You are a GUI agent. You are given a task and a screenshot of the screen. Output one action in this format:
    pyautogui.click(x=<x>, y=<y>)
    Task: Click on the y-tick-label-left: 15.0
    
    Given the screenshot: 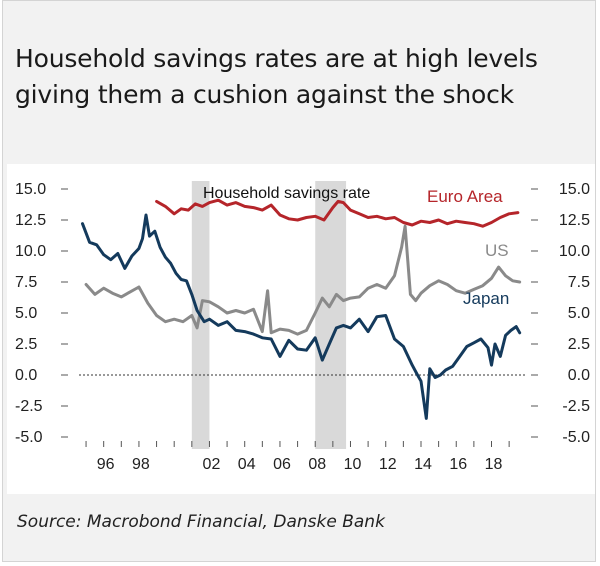 What is the action you would take?
    pyautogui.click(x=30, y=189)
    